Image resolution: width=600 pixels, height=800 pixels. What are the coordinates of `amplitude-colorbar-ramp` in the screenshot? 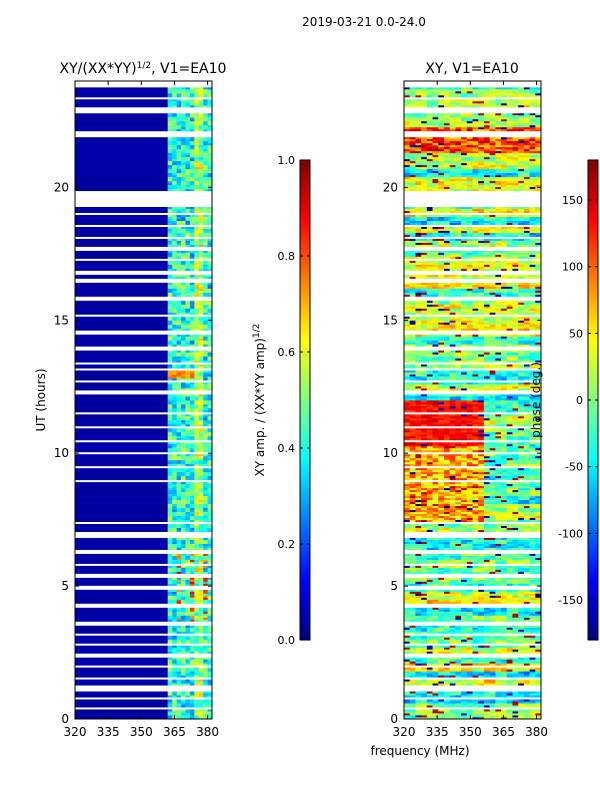 It's located at (305, 400).